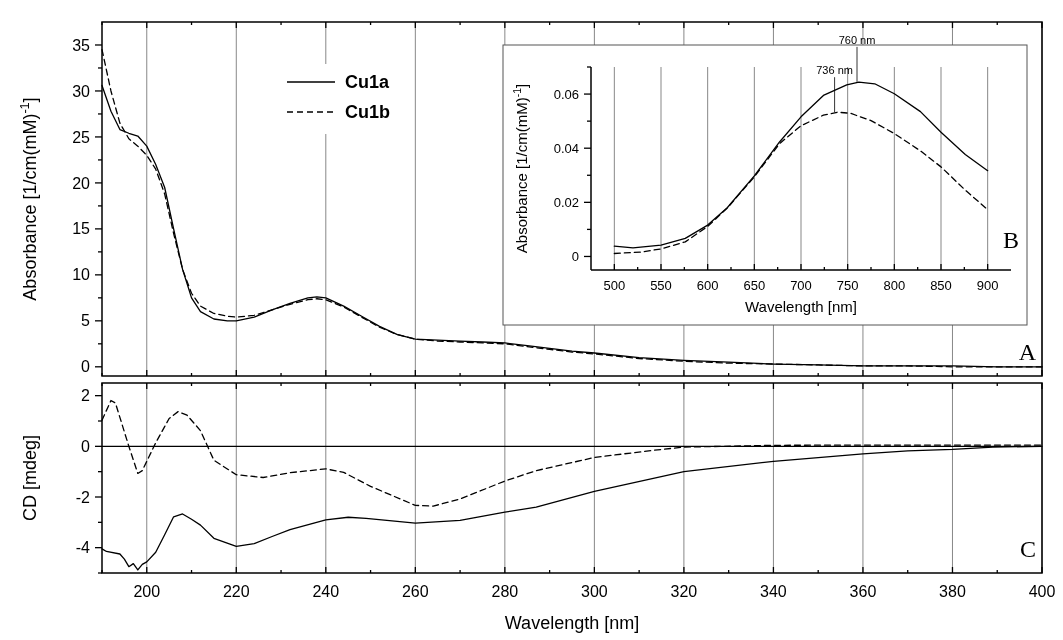 The width and height of the screenshot is (1063, 640). Describe the element at coordinates (707, 285) in the screenshot. I see `x-tick-label: 600` at that location.